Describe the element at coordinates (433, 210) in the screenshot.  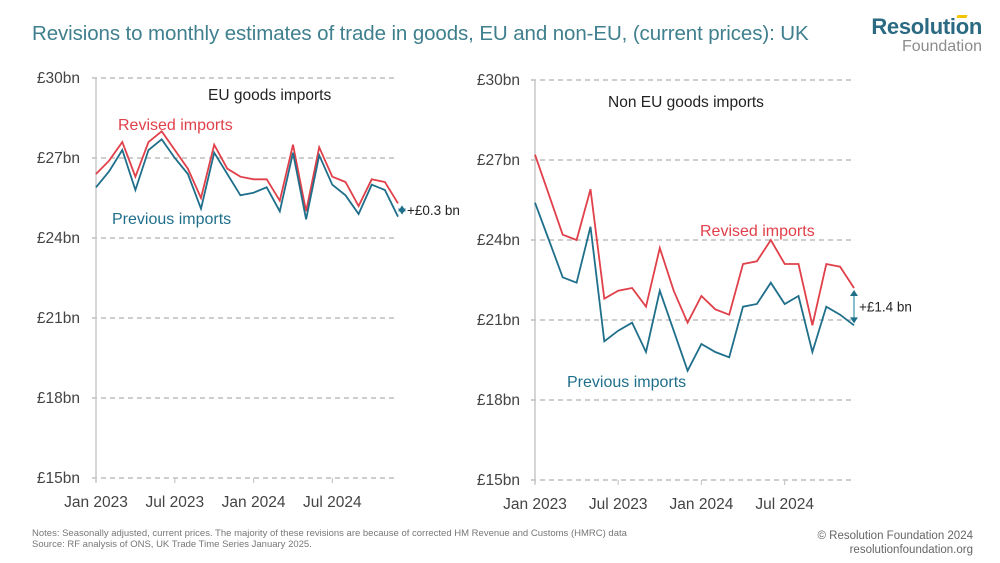
I see `revision-annotation: +£0.3 bn` at that location.